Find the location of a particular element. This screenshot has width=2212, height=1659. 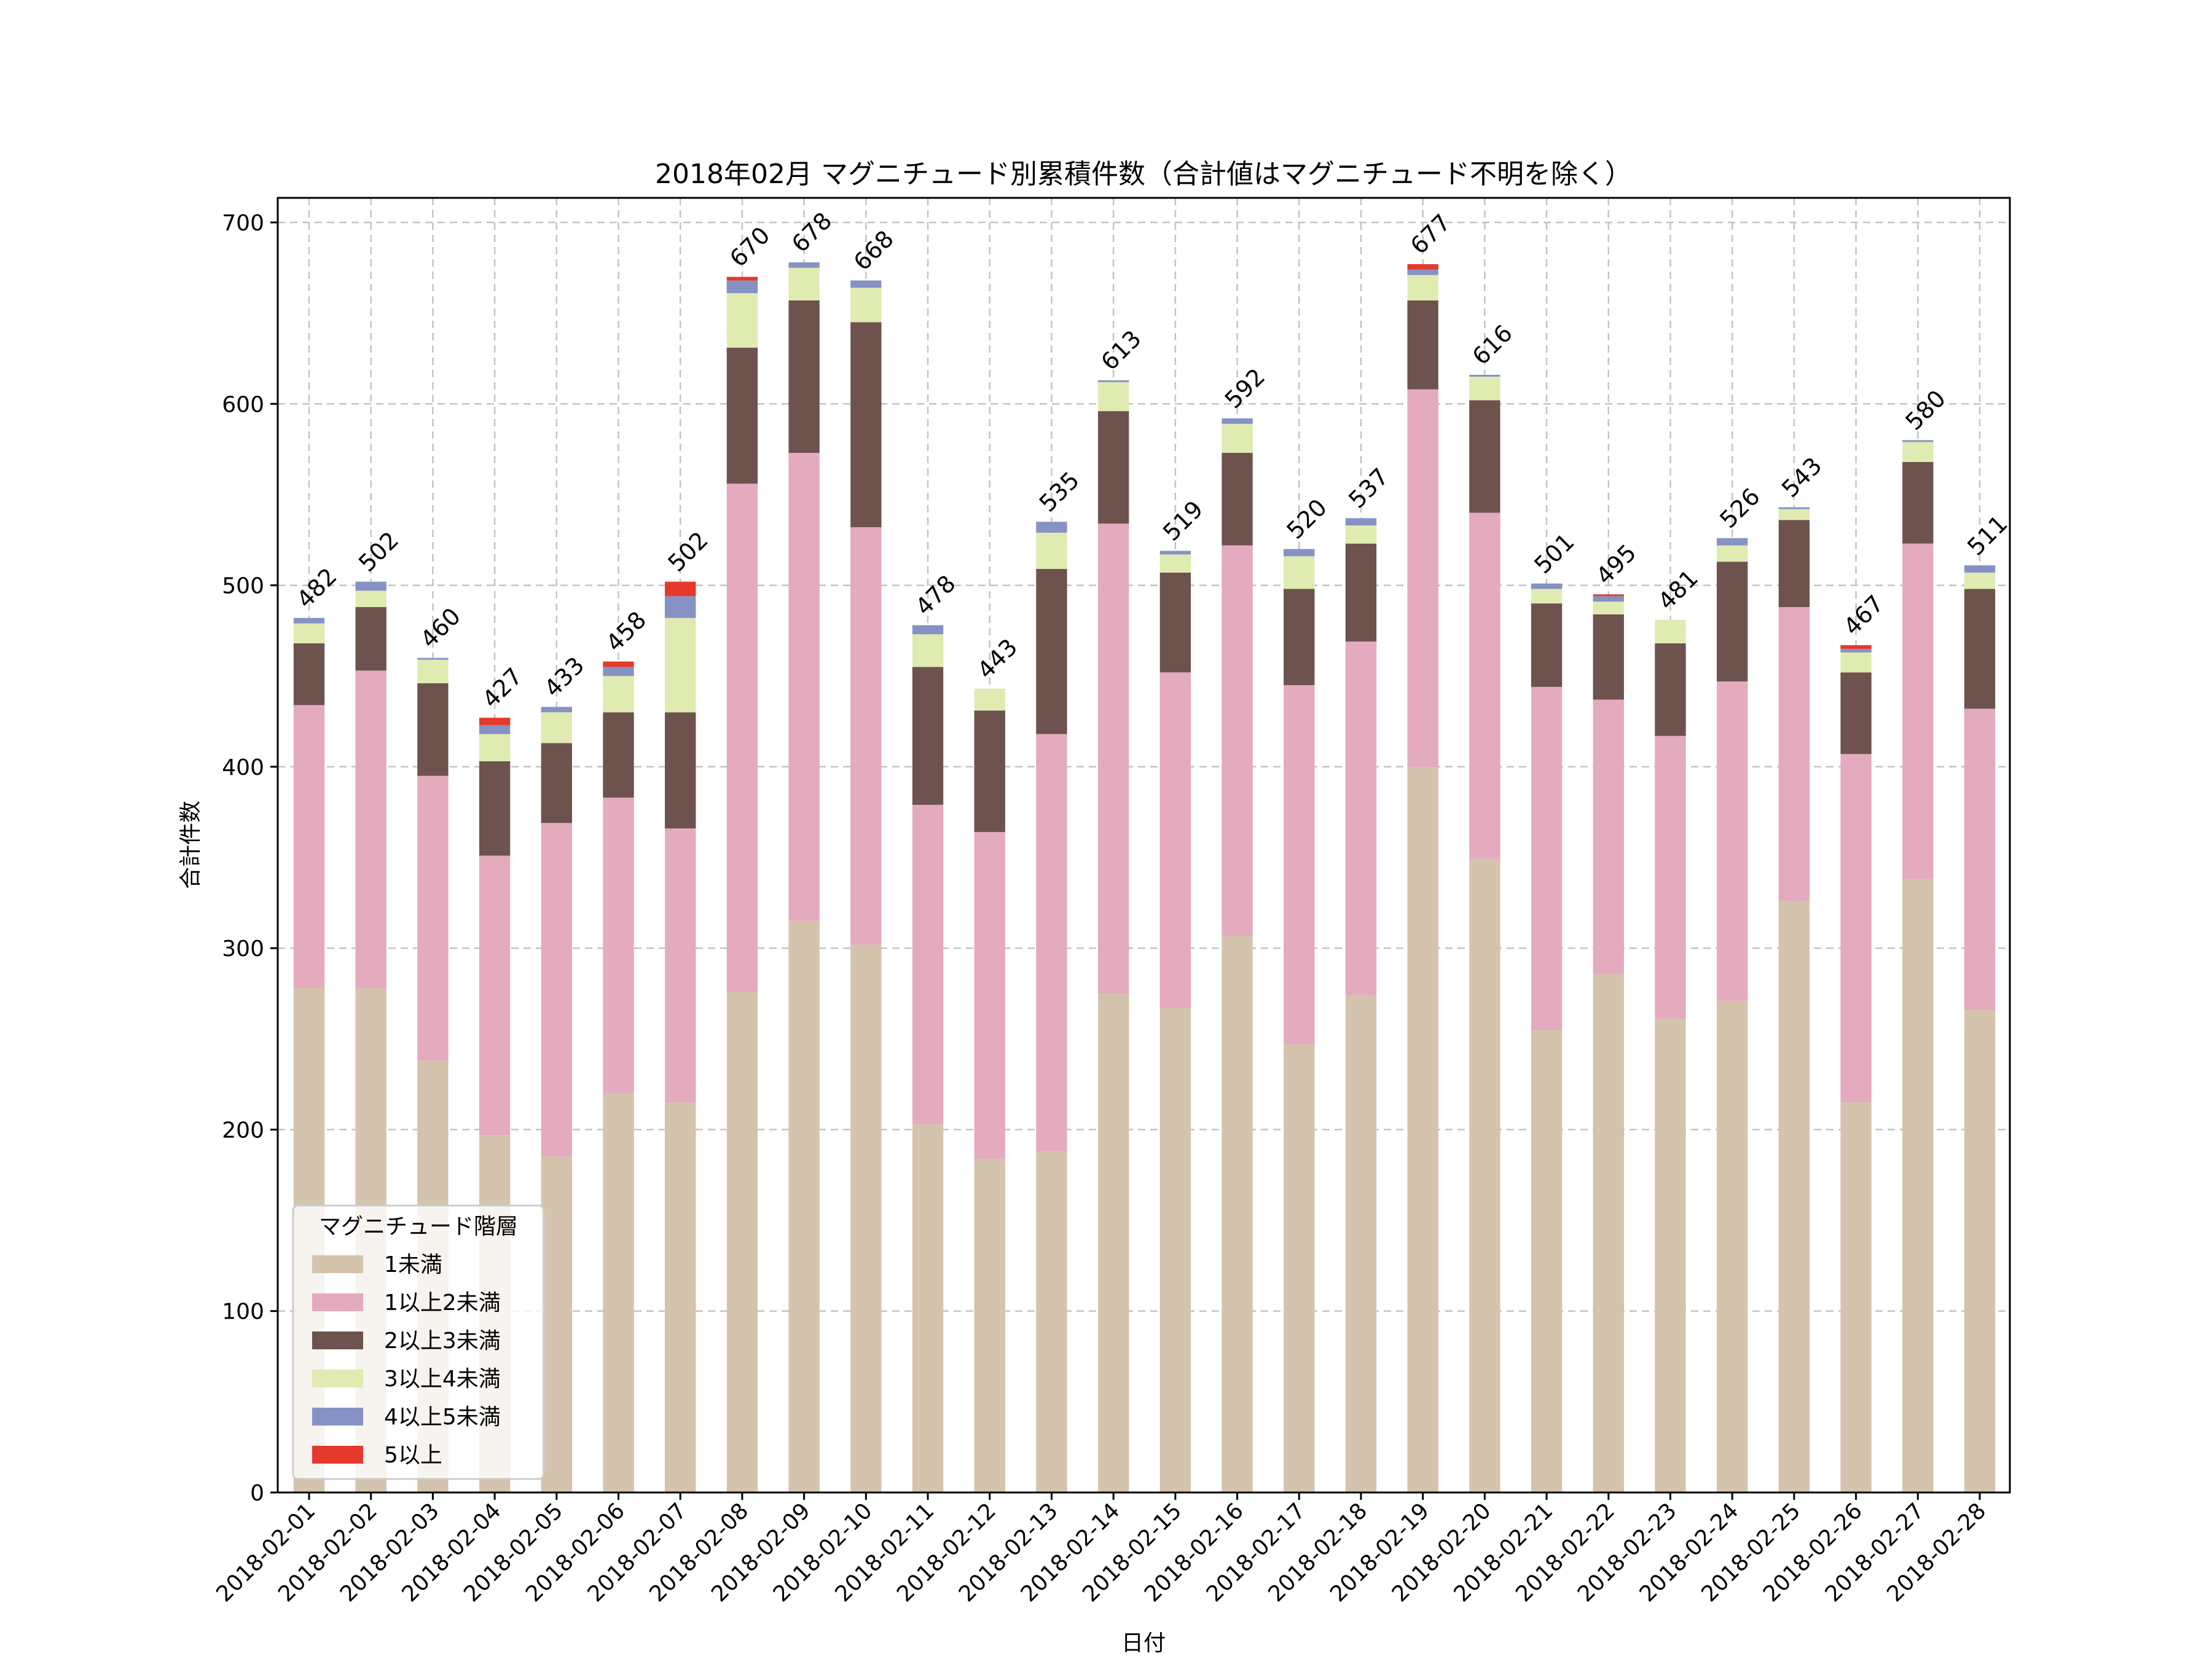

bar-segment-2018-02-04-s1 is located at coordinates (495, 995).